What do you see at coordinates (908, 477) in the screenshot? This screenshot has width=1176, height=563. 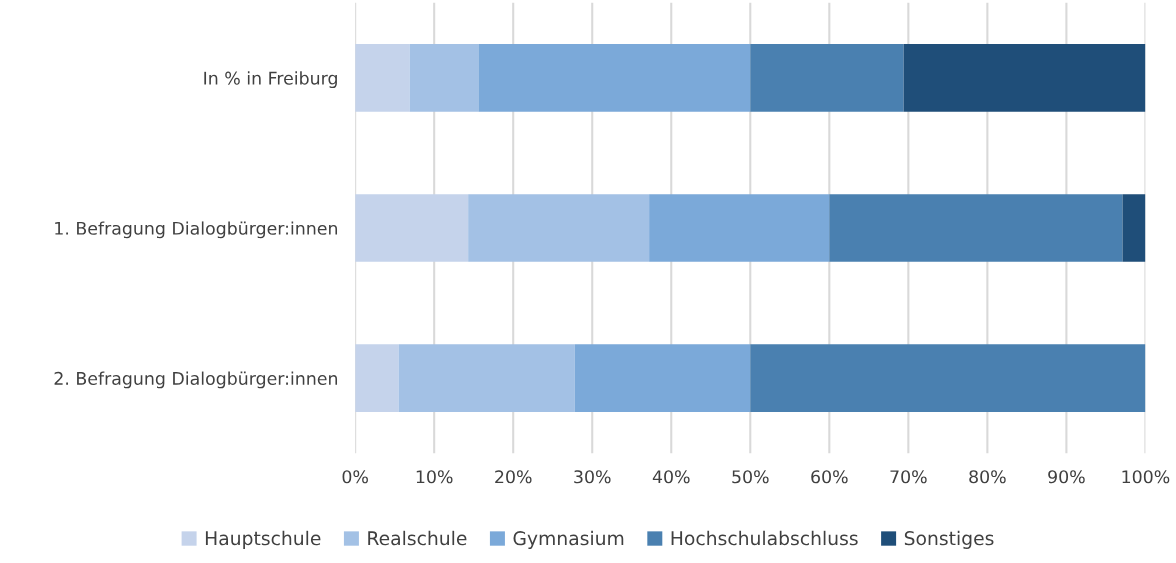 I see `x-tick-label: 70%` at bounding box center [908, 477].